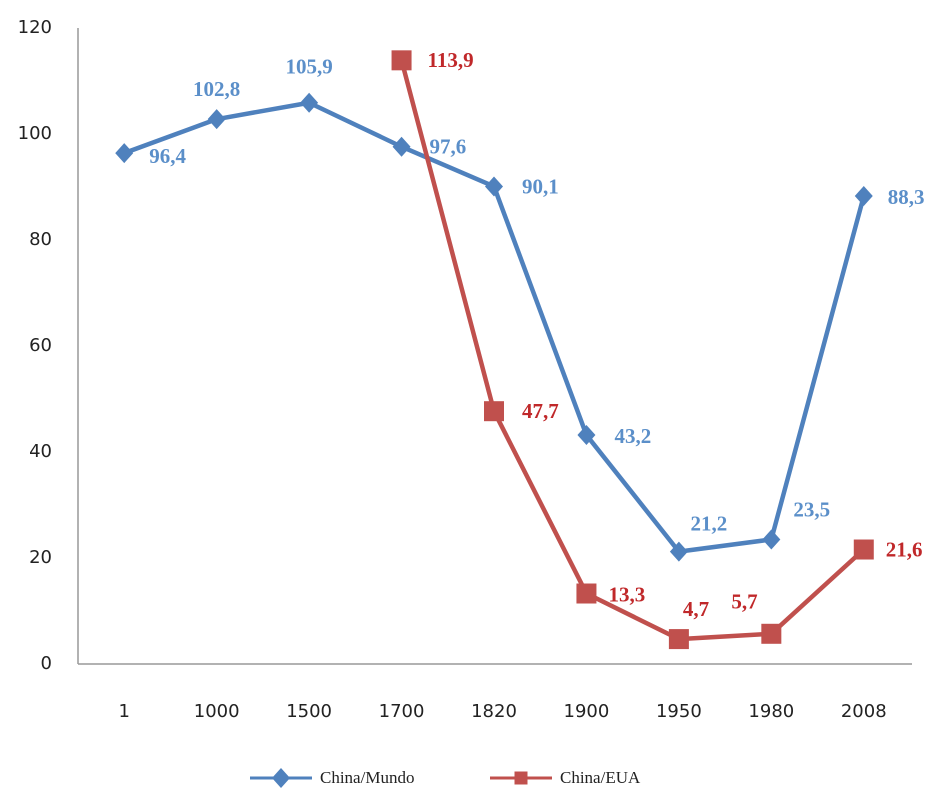  I want to click on x-tick-label: 1500, so click(309, 711).